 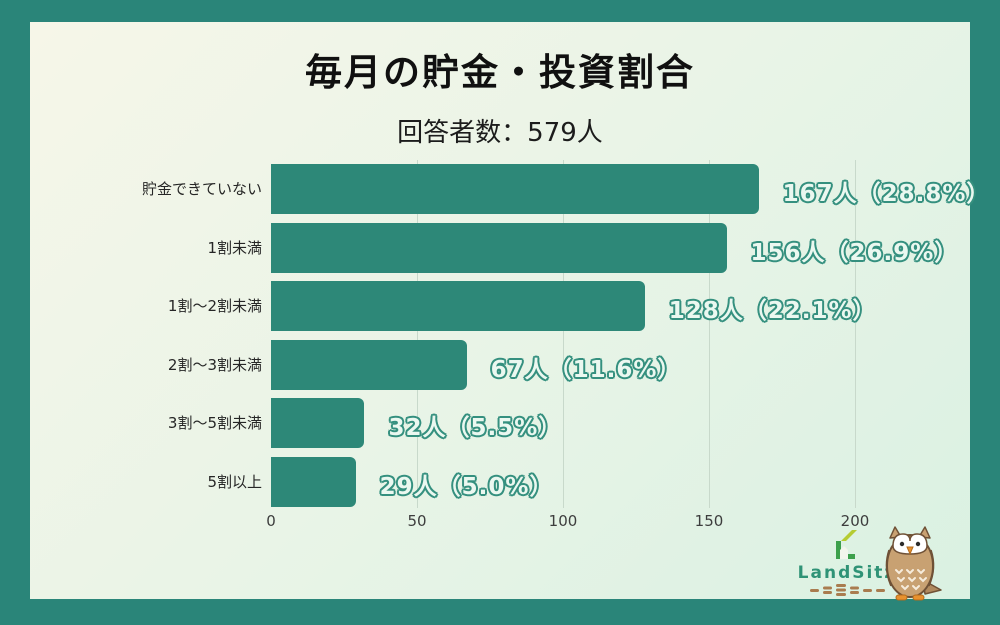 I want to click on value-label-1: 156人（26.9%）, so click(x=854, y=252).